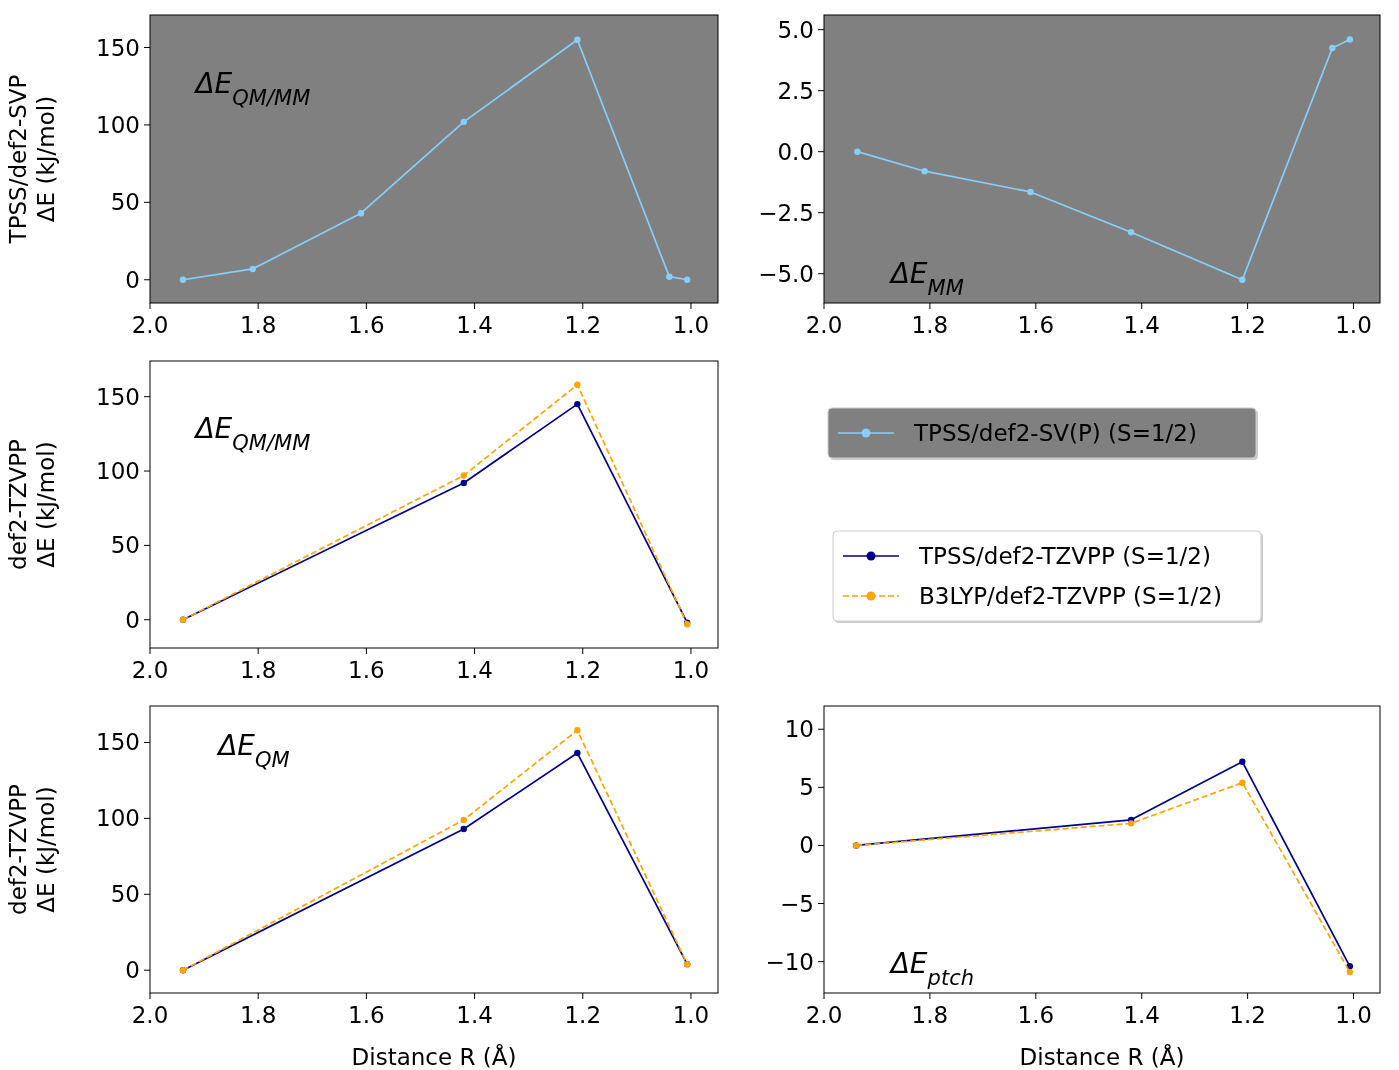 The image size is (1399, 1070). What do you see at coordinates (786, 212) in the screenshot?
I see `y-tick-label: −2.5` at bounding box center [786, 212].